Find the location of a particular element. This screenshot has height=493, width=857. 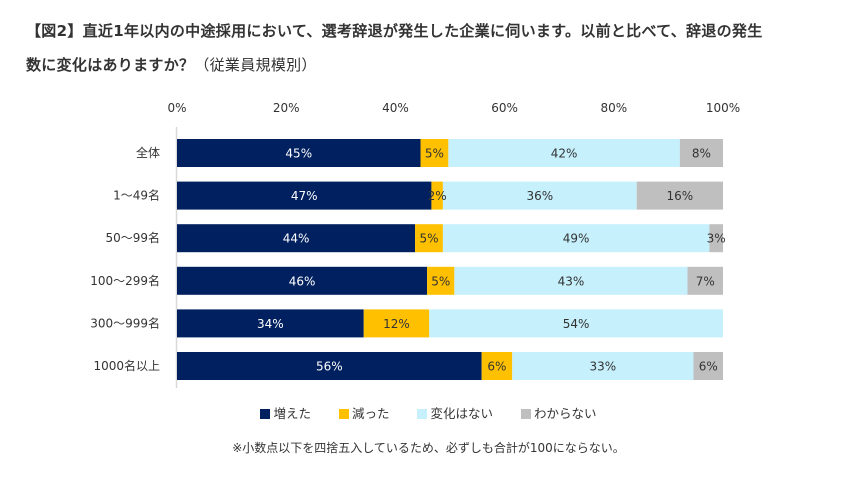

data-label: 33% is located at coordinates (603, 367).